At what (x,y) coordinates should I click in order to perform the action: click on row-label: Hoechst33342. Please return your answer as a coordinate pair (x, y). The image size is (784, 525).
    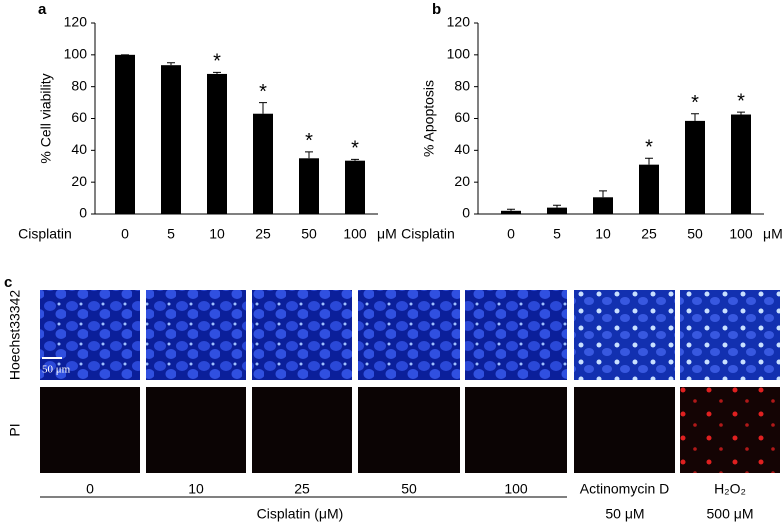
    Looking at the image, I should click on (15, 335).